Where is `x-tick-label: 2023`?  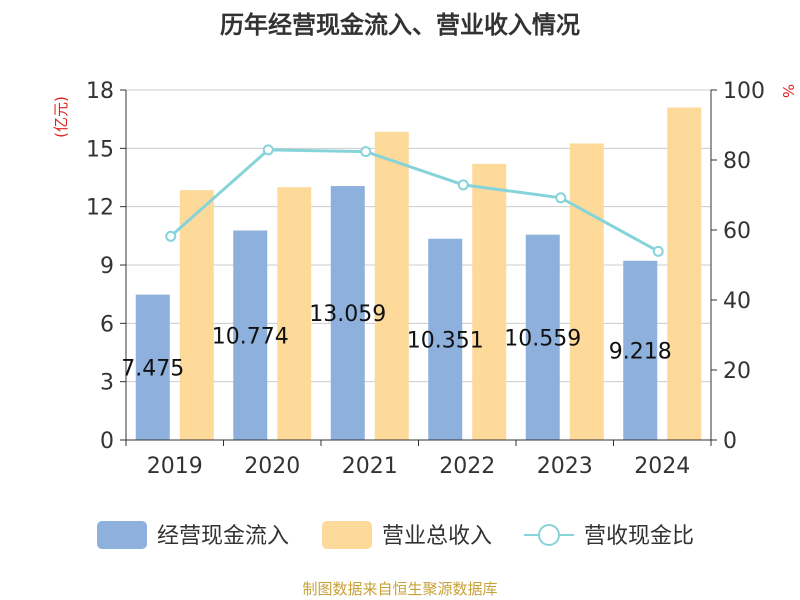 x-tick-label: 2023 is located at coordinates (565, 466).